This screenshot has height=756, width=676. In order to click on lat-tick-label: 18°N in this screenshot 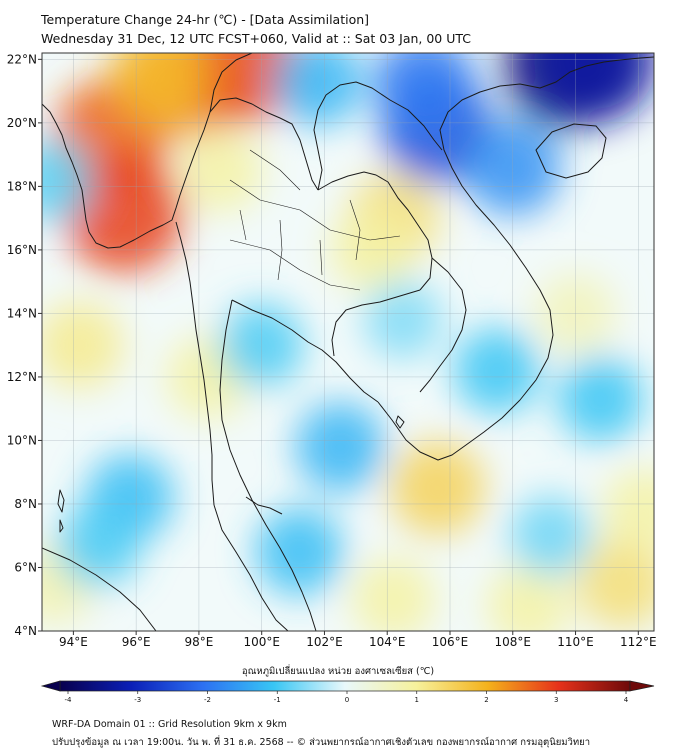, I will do `click(22, 186)`.